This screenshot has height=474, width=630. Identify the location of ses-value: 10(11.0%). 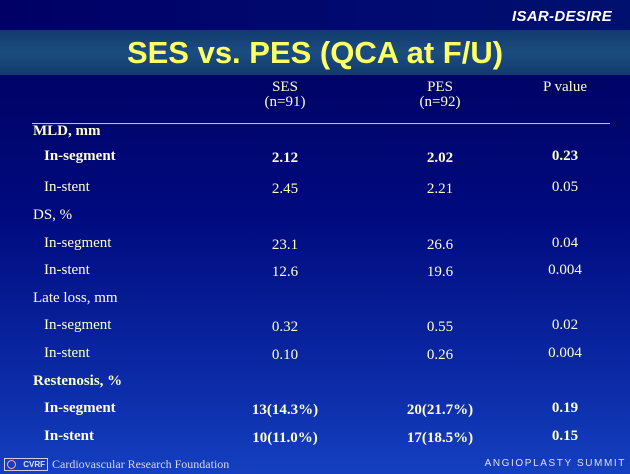
(285, 438).